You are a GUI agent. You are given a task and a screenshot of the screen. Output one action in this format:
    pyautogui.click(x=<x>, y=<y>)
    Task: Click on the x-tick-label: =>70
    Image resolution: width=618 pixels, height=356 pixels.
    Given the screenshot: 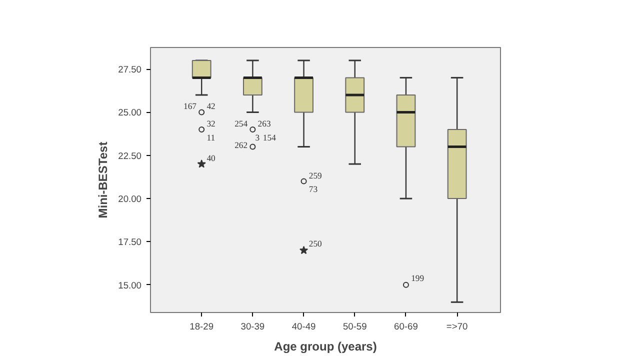 What is the action you would take?
    pyautogui.click(x=457, y=327)
    